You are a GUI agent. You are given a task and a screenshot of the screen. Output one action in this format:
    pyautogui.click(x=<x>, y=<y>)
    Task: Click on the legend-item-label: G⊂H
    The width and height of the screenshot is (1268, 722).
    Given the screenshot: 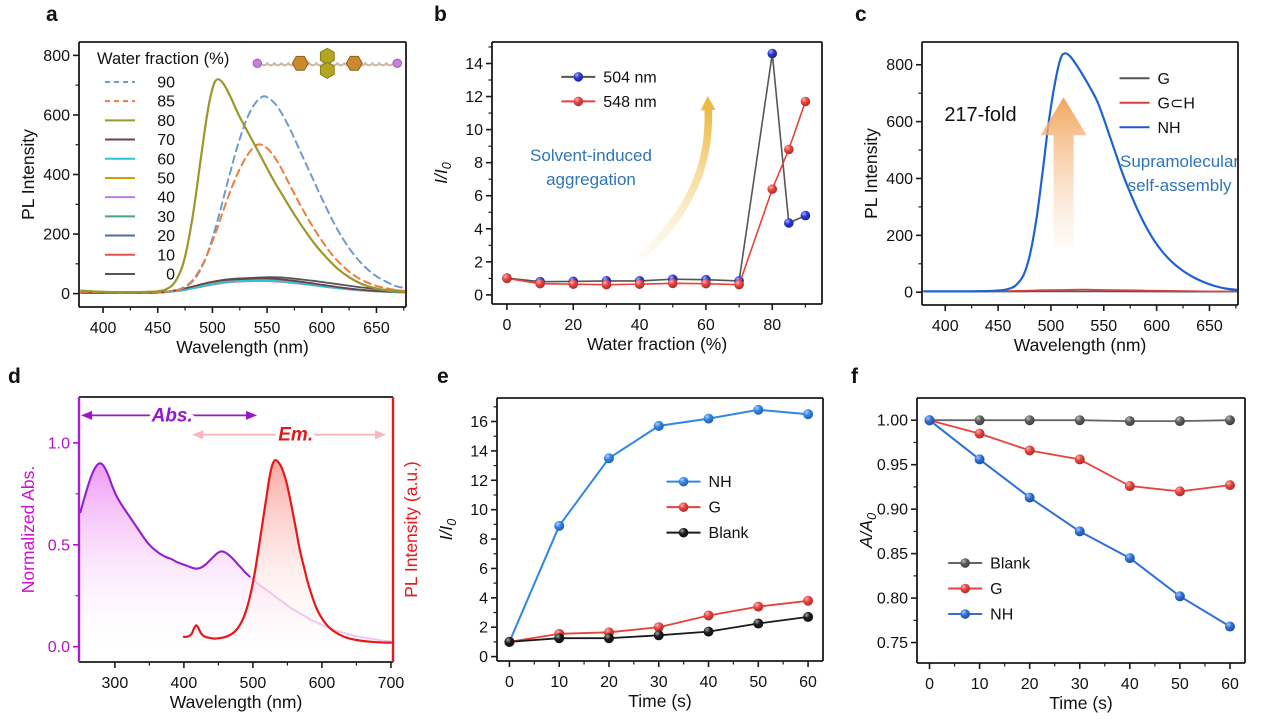 What is the action you would take?
    pyautogui.click(x=1176, y=103)
    